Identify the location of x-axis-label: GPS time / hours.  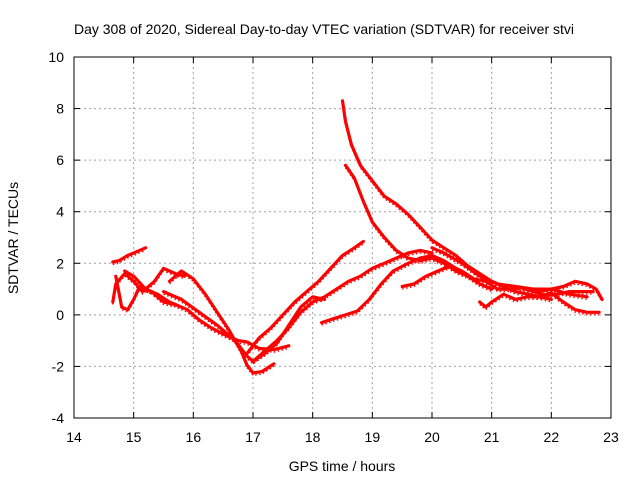
(342, 466).